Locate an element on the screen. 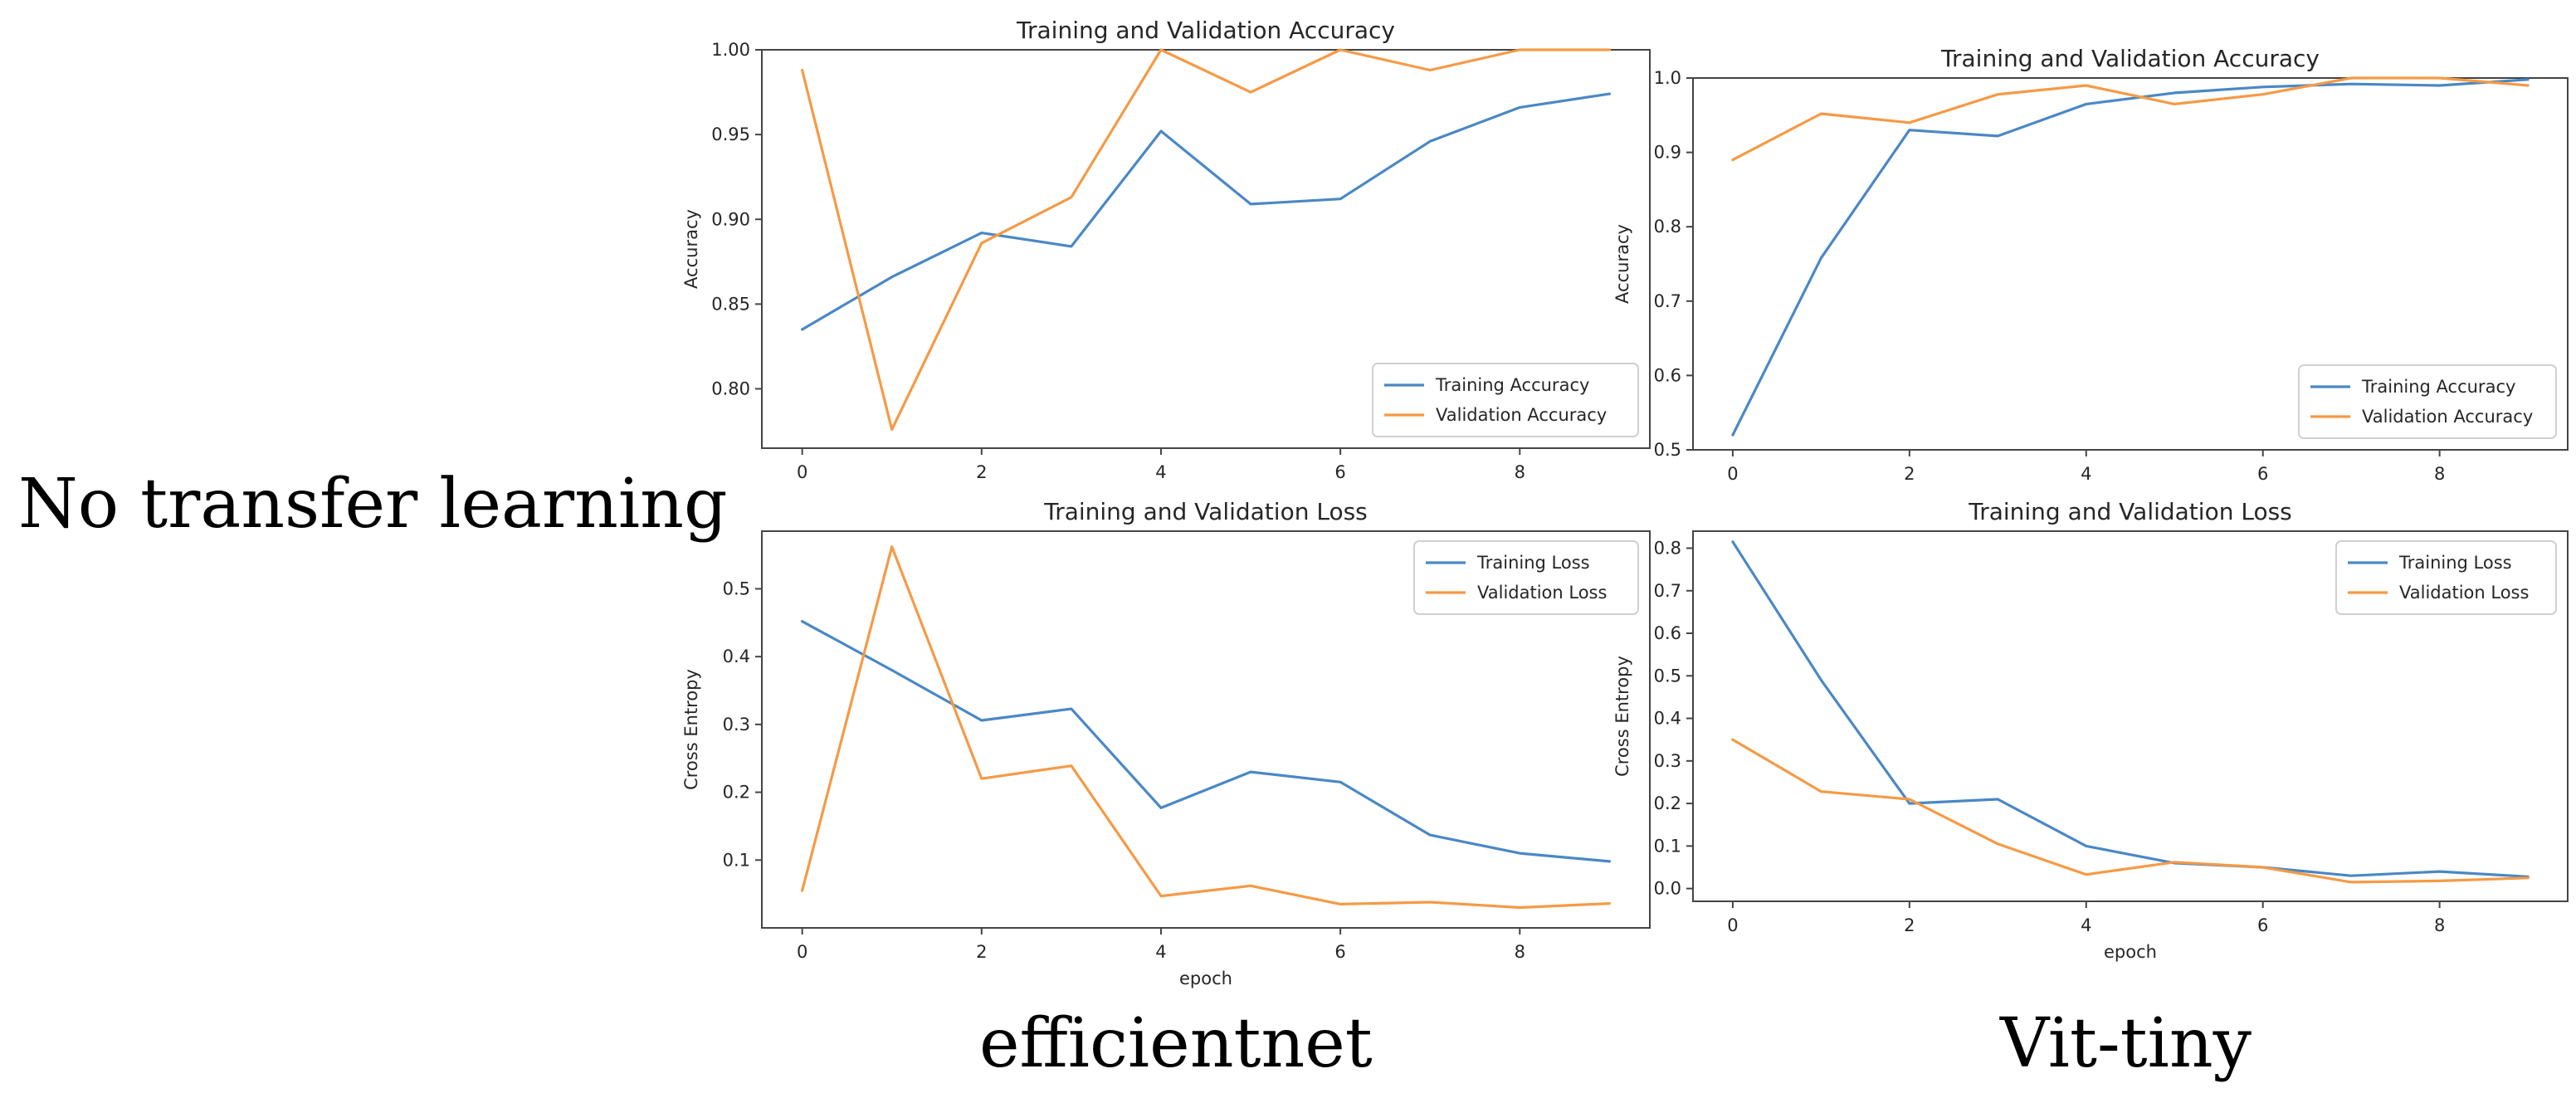 The height and width of the screenshot is (1103, 2576). y-tick-label: 0.85 is located at coordinates (731, 304).